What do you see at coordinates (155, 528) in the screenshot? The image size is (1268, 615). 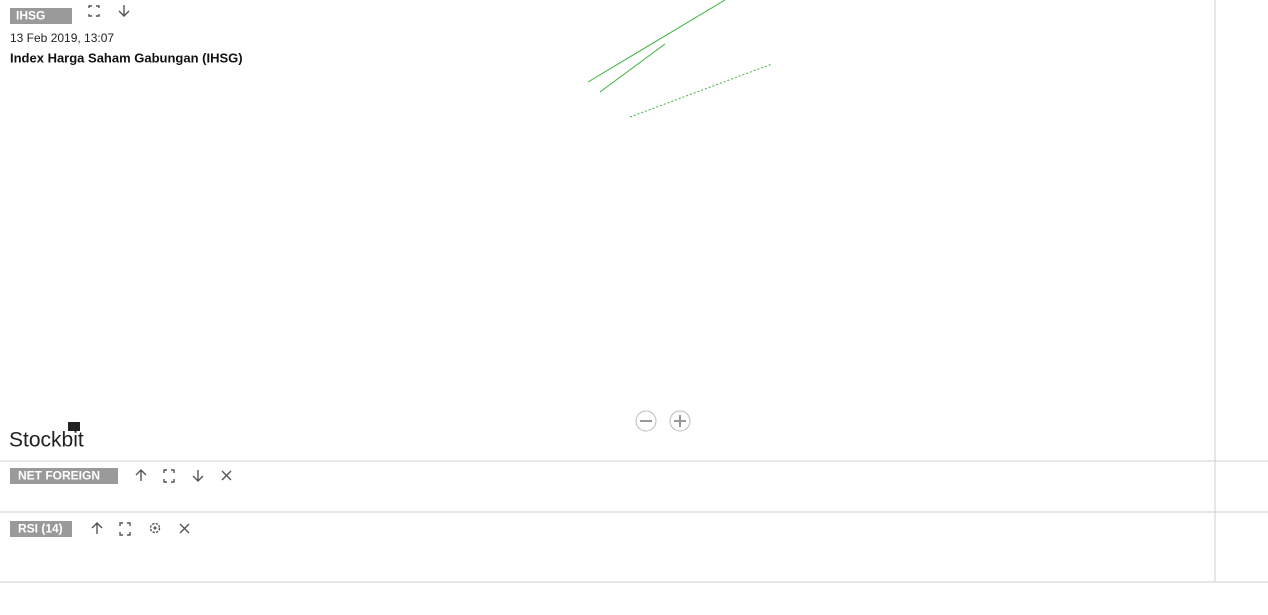 I see `settings-icon` at bounding box center [155, 528].